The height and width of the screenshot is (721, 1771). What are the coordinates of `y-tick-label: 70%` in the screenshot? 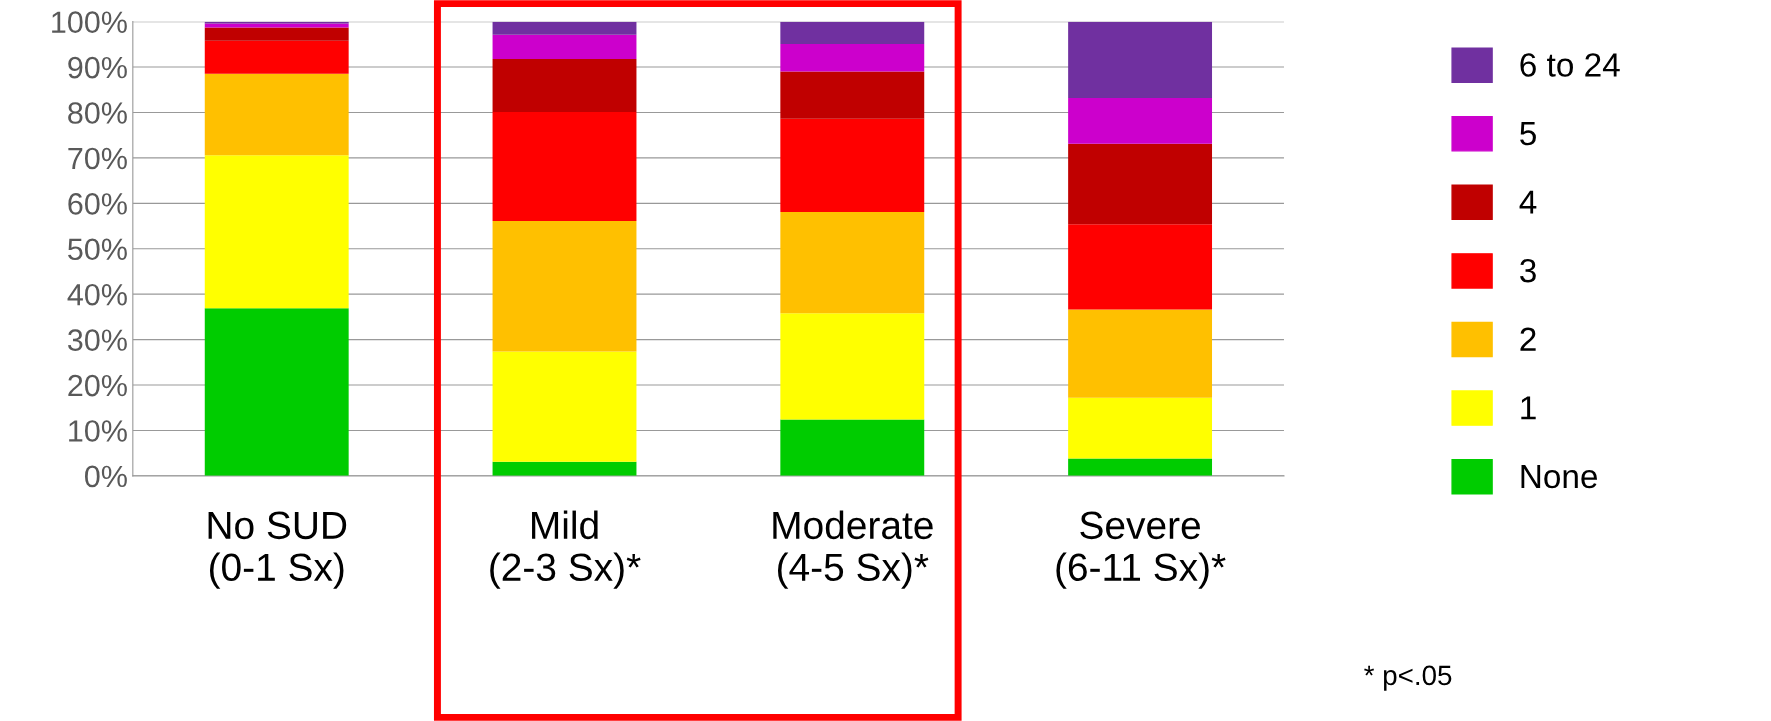 It's located at (97, 158).